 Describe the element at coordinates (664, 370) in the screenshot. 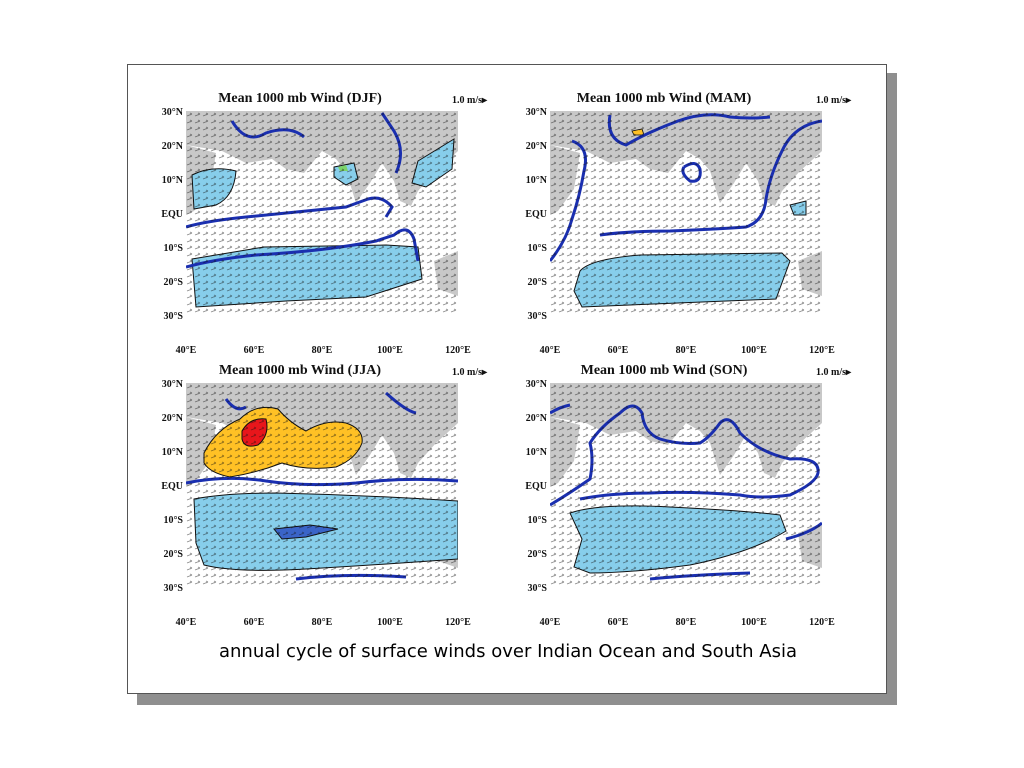

I see `panel-title: Mean 1000 mb Wind (SON)` at that location.